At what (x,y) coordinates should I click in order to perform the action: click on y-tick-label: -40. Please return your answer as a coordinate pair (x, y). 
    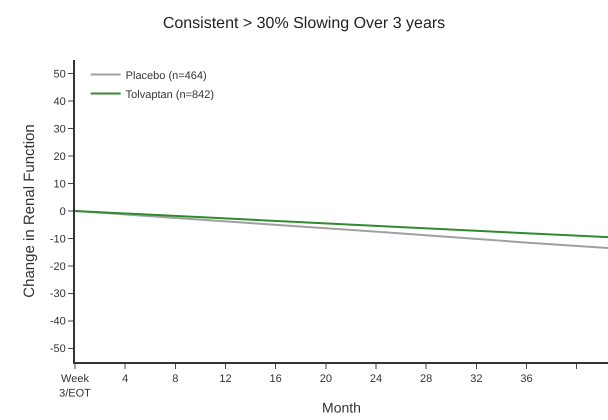
    Looking at the image, I should click on (58, 322).